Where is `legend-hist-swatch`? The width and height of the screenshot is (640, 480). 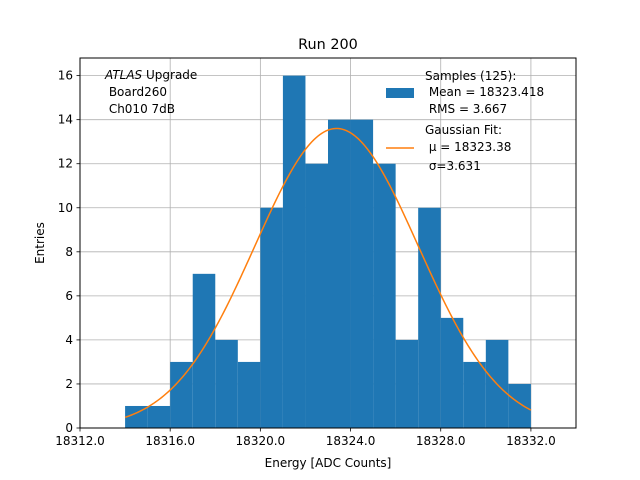 legend-hist-swatch is located at coordinates (400, 93).